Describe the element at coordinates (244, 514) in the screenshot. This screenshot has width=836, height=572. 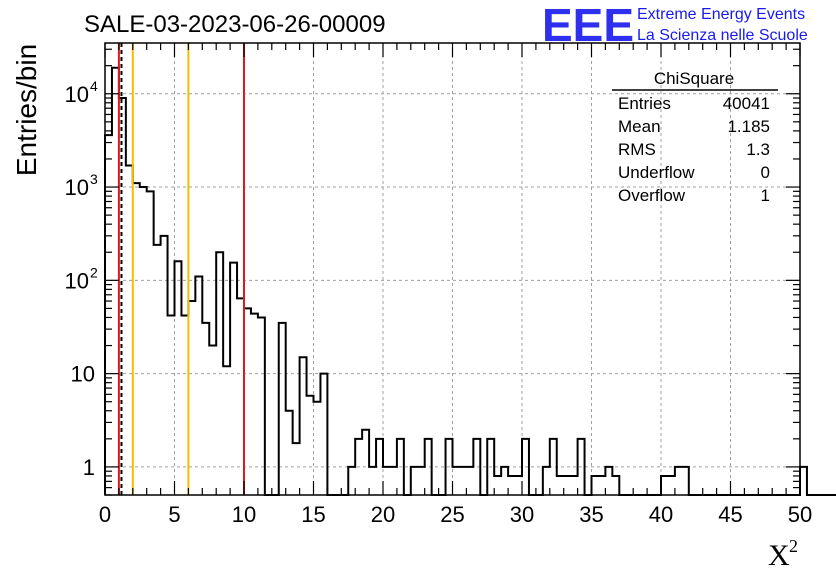
I see `x-tick-label: 10` at that location.